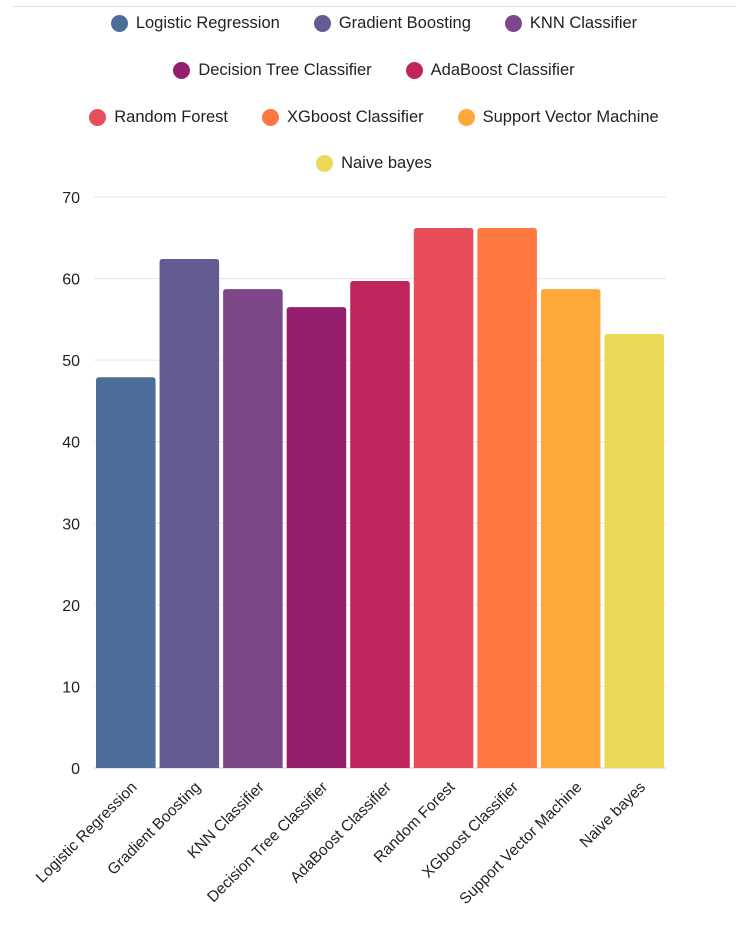 This screenshot has width=748, height=926. I want to click on bar-xgboost-classifier, so click(507, 498).